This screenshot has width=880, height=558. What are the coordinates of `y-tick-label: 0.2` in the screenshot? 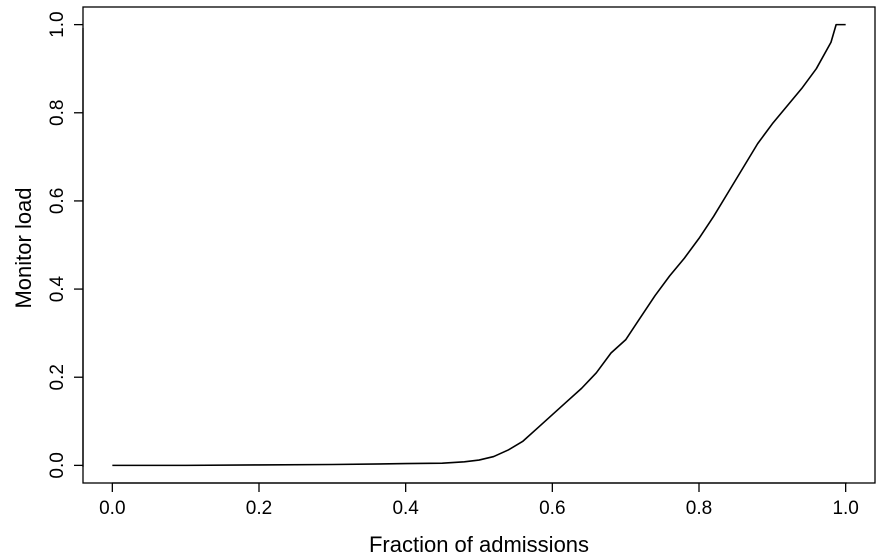 It's located at (57, 377).